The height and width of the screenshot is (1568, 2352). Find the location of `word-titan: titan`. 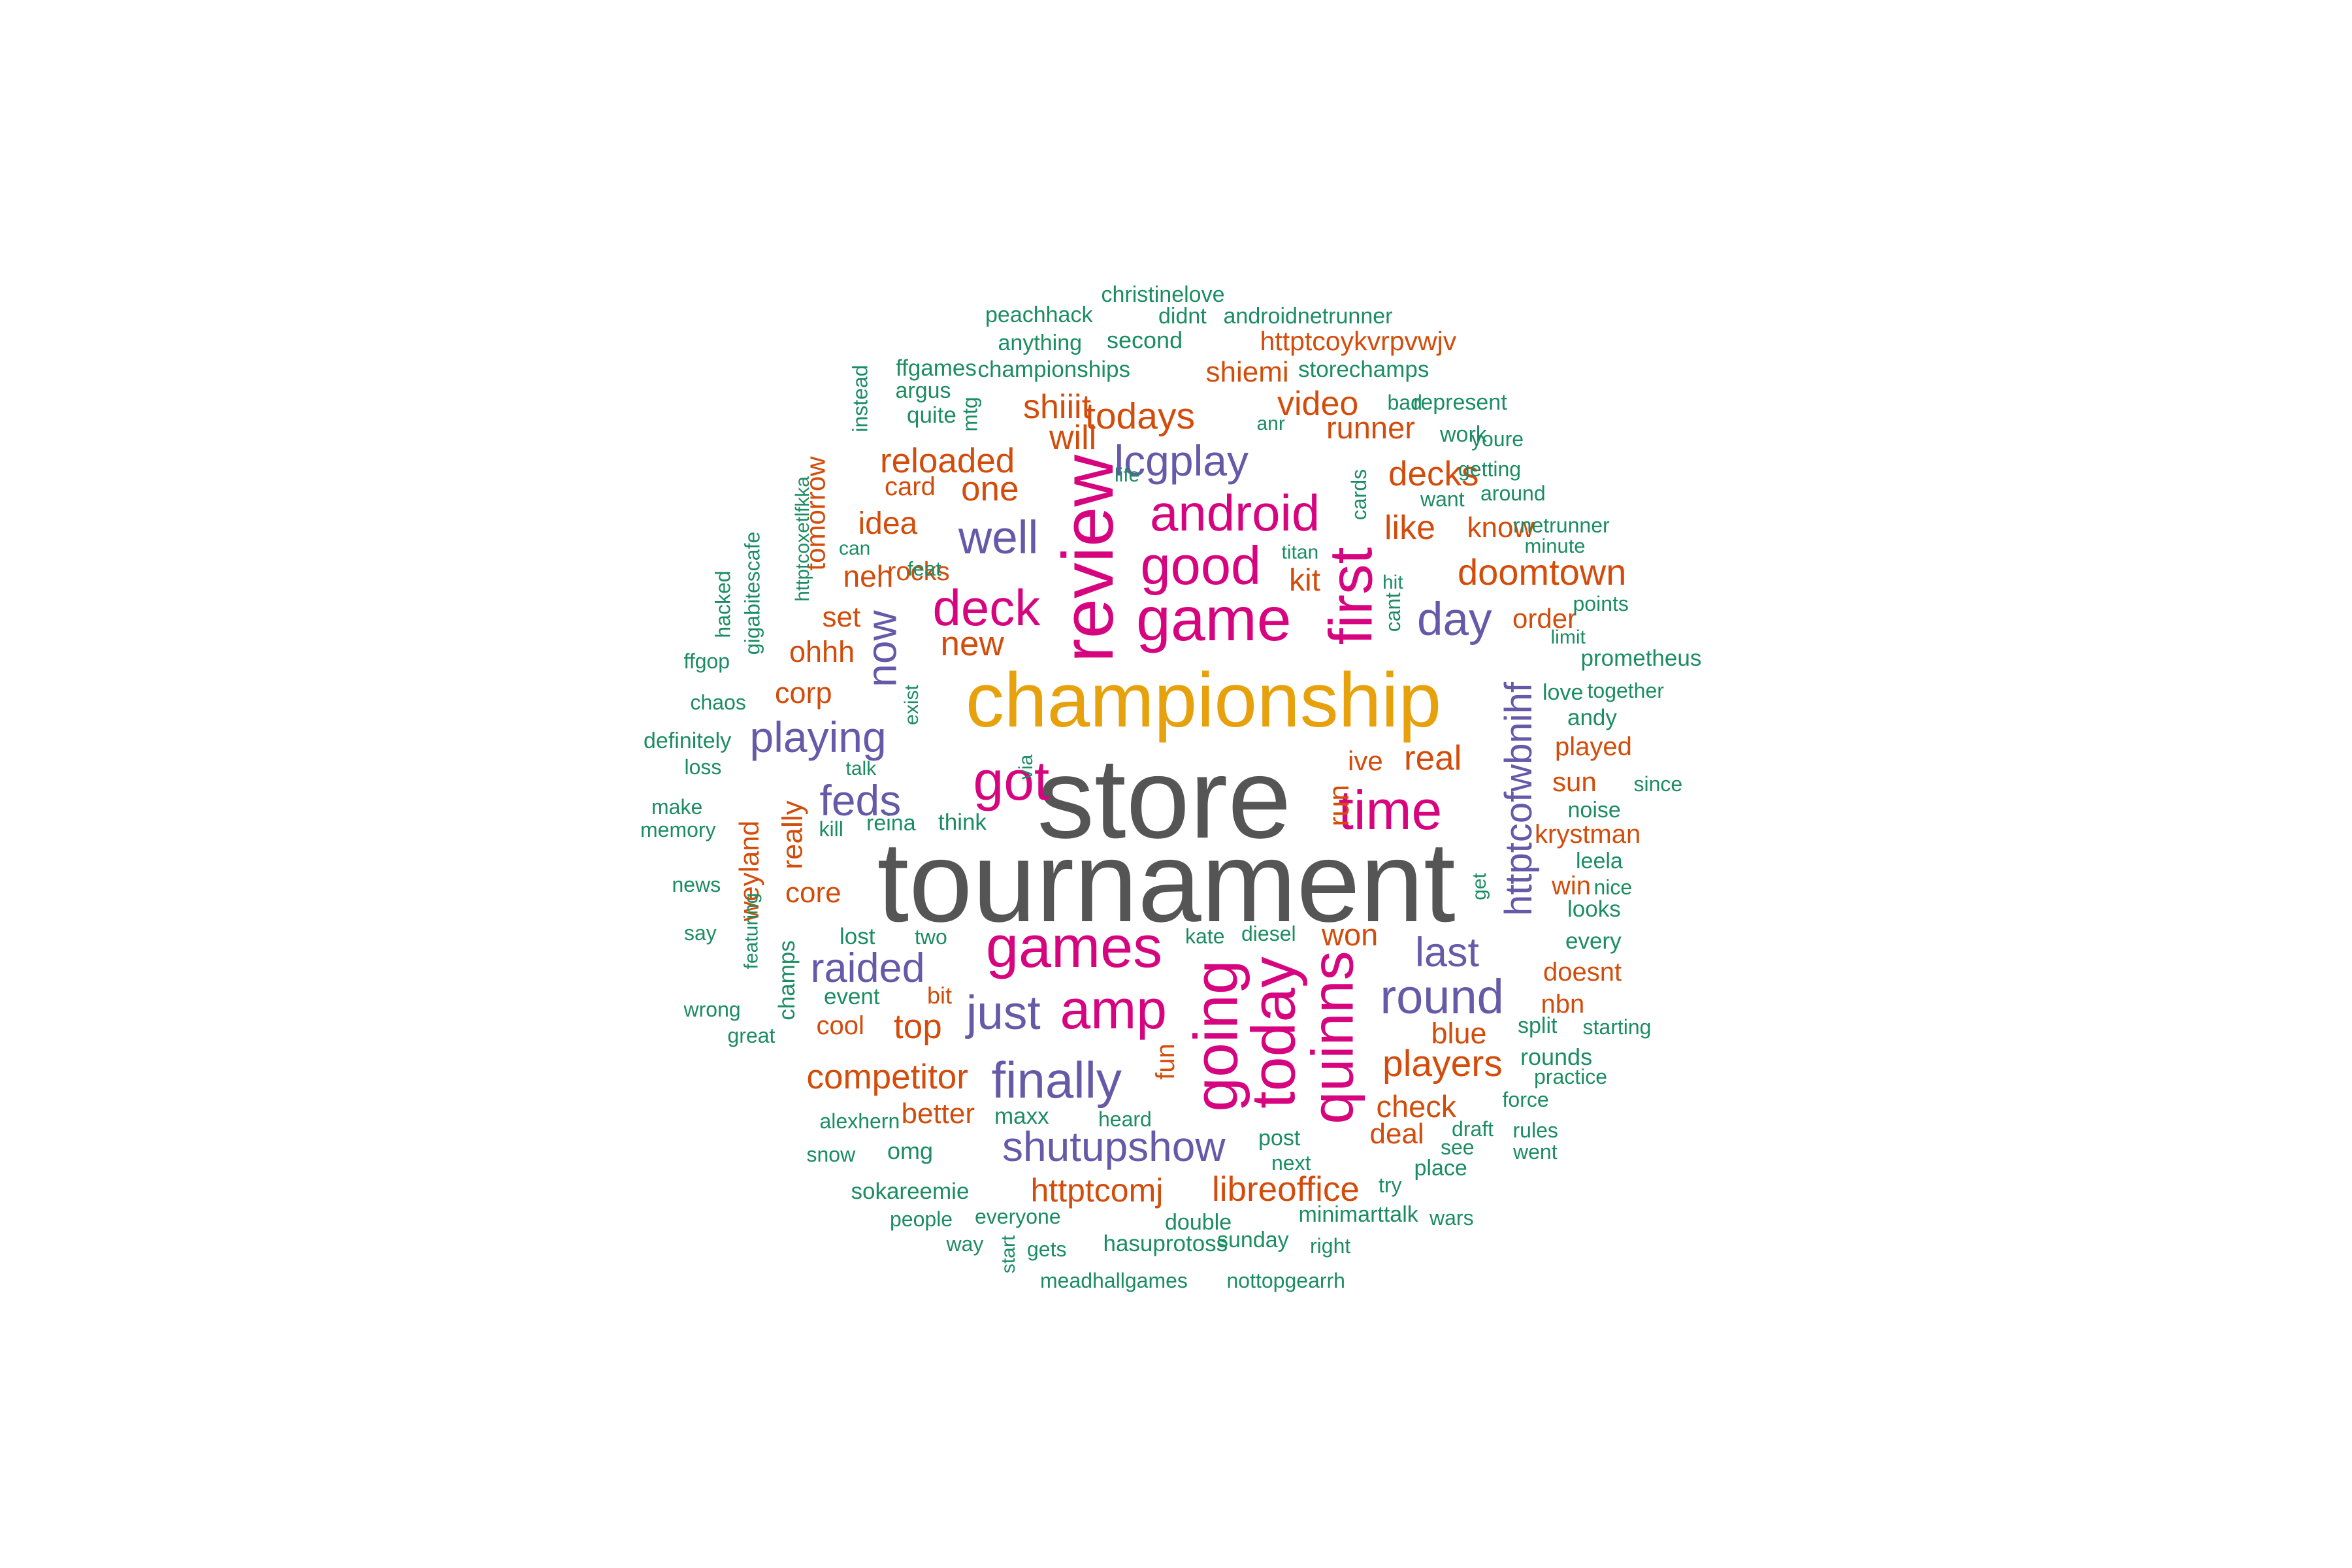

word-titan: titan is located at coordinates (1300, 552).